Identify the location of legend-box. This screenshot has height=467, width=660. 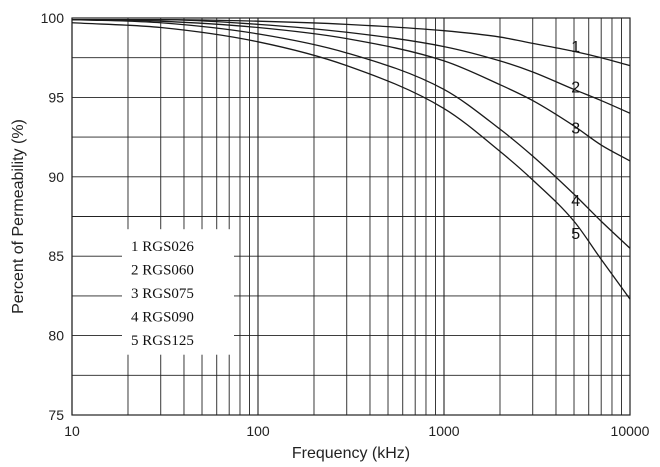
(178, 292).